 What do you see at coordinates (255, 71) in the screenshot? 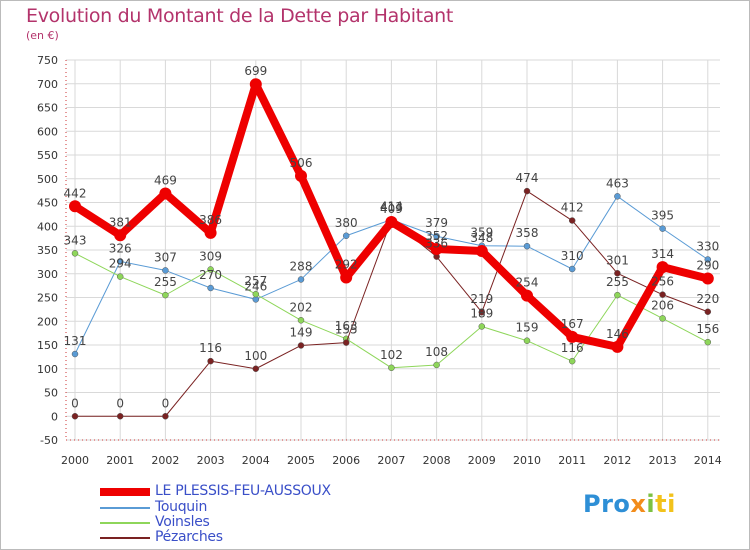
I see `data-label-le-plessis-feu-aussoux: 699` at bounding box center [255, 71].